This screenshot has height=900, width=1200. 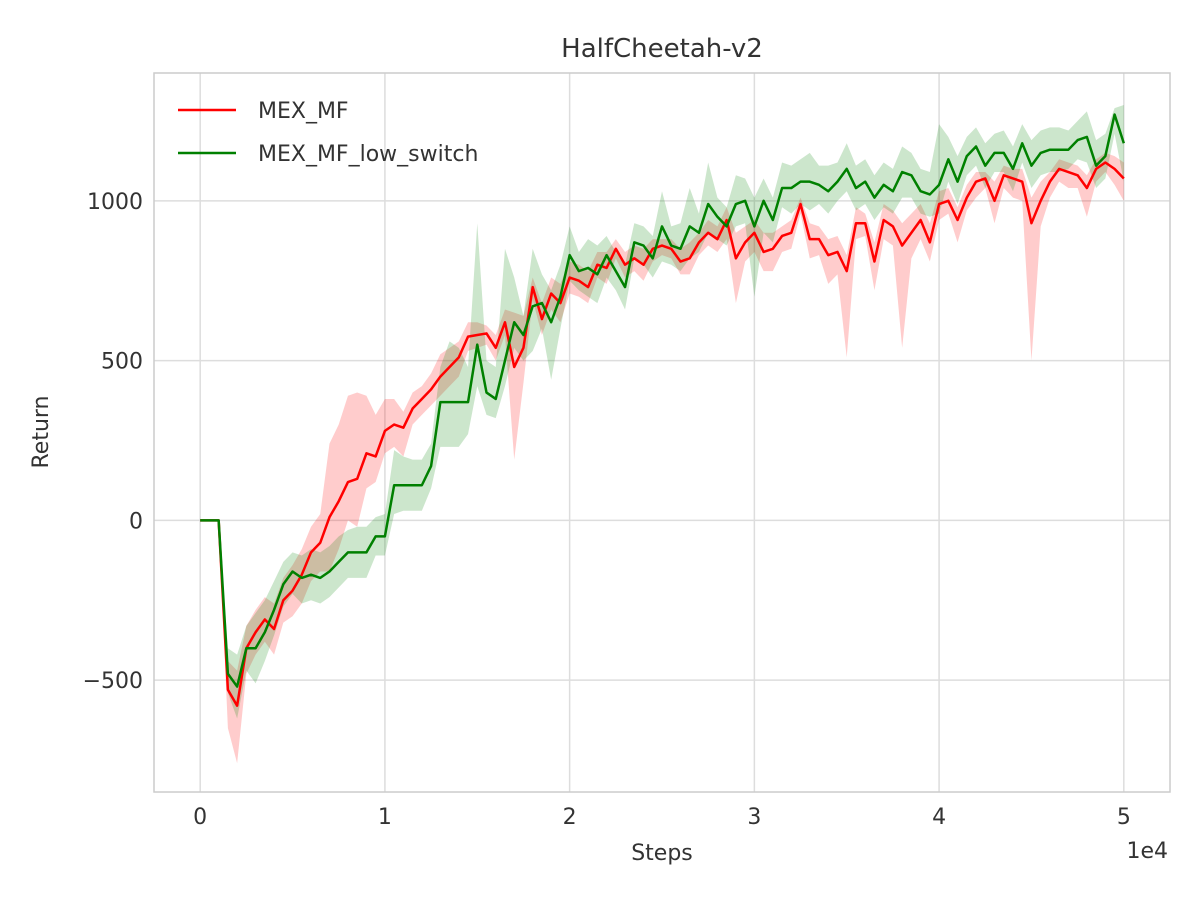 What do you see at coordinates (368, 154) in the screenshot?
I see `legend-label-mex-mf-low-switch: MEX_MF_low_switch` at bounding box center [368, 154].